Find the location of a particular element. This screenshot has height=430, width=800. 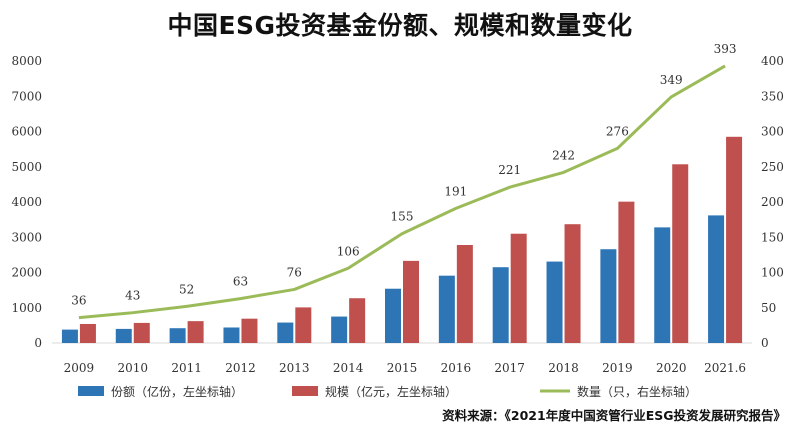

left-axis-tick-label: 7000 is located at coordinates (26, 96).